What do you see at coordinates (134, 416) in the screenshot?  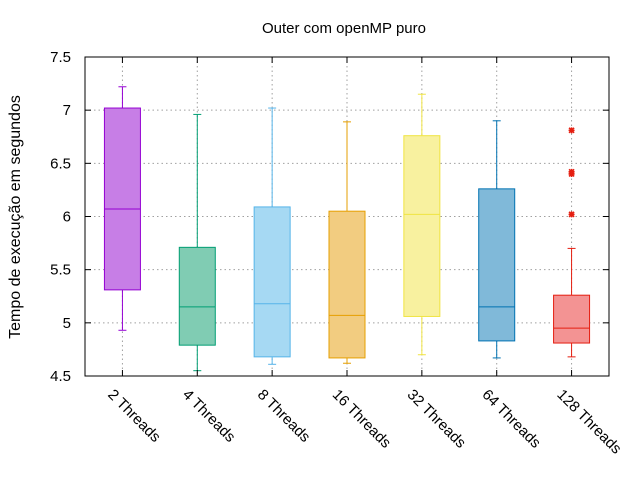 I see `x-tick-label: 2 Threads` at bounding box center [134, 416].